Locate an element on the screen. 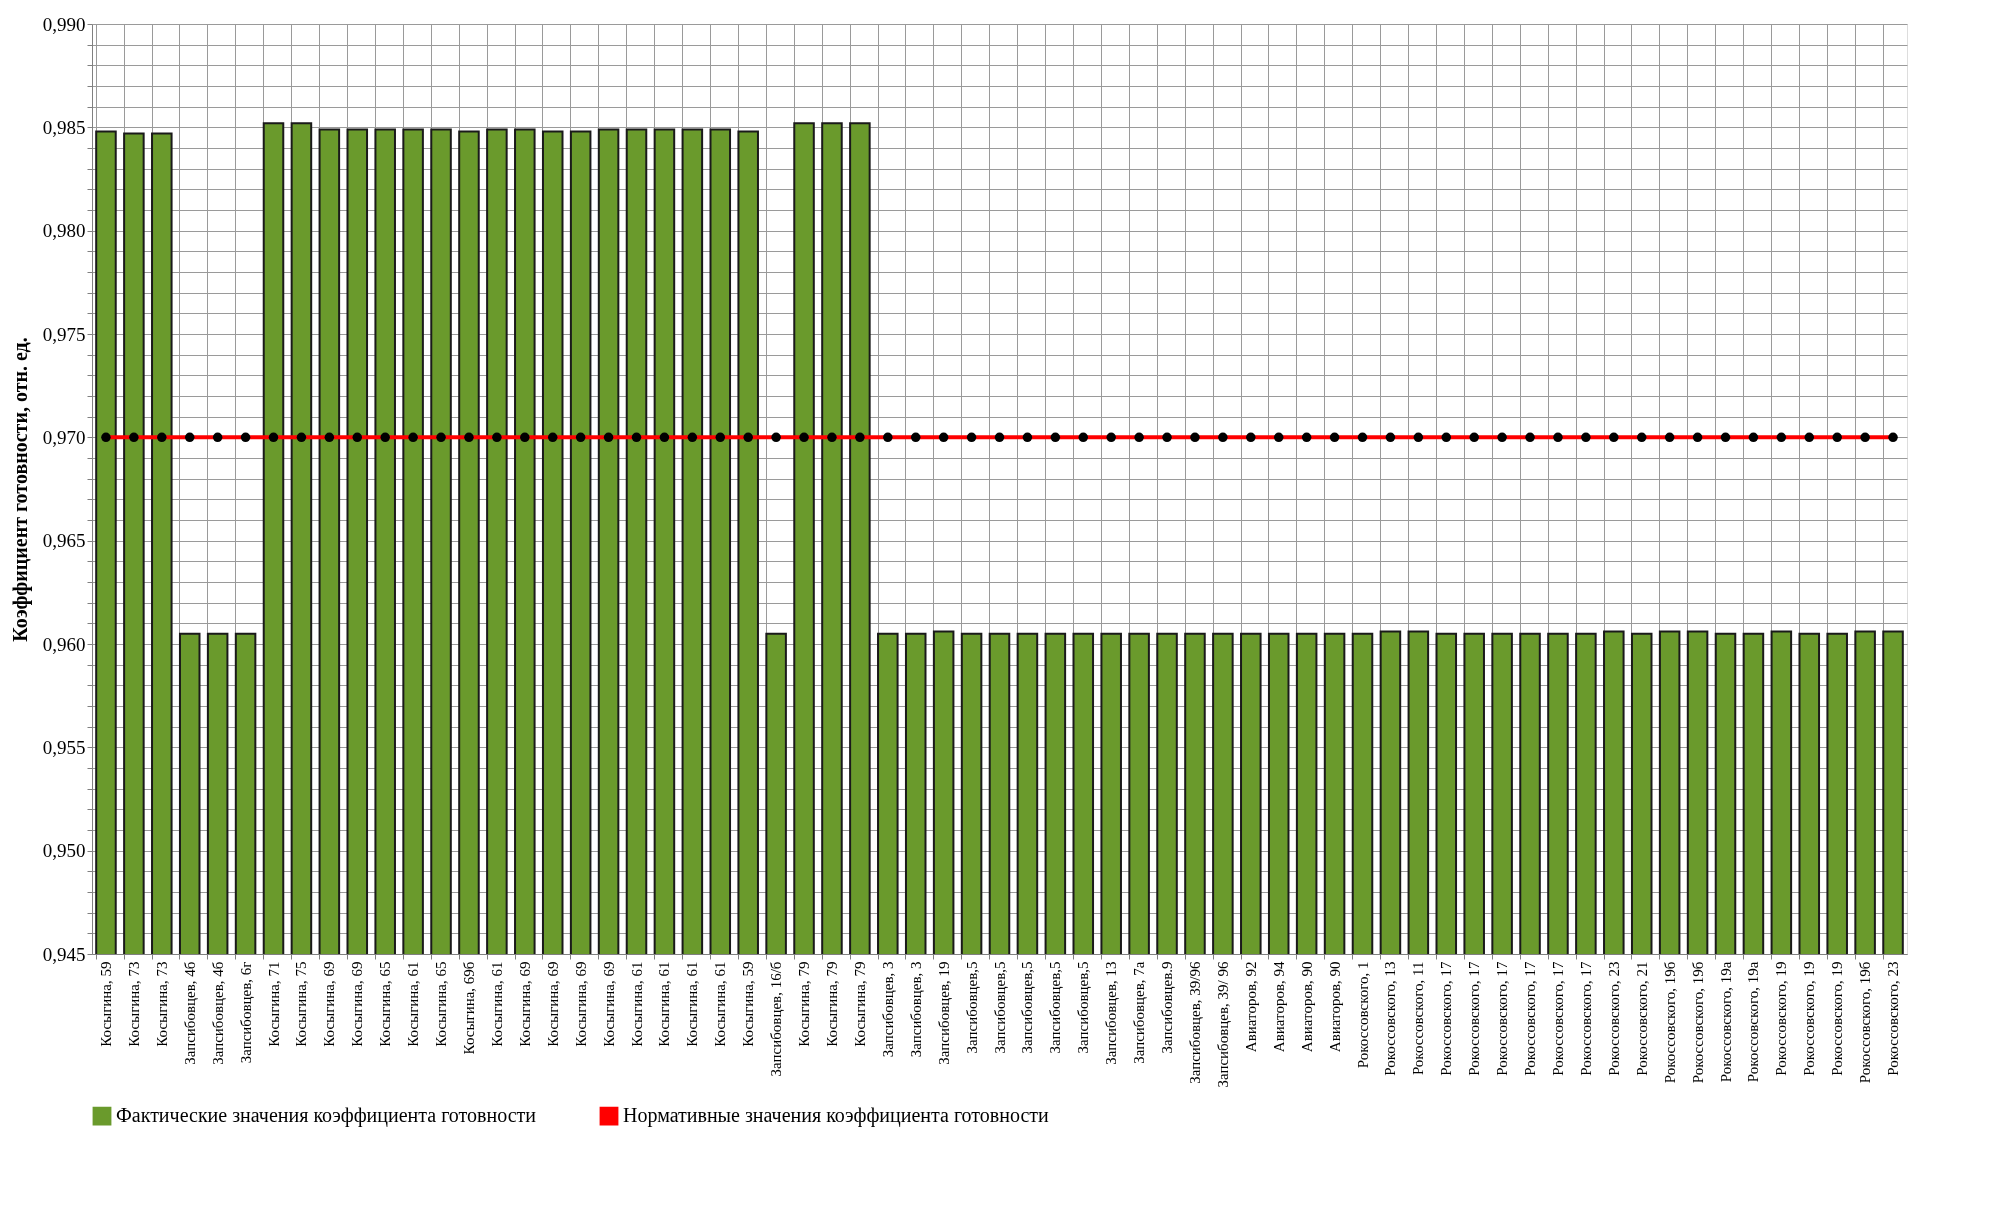 The width and height of the screenshot is (1995, 1217). x-tick-label: Косыгина, 69б is located at coordinates (468, 1008).